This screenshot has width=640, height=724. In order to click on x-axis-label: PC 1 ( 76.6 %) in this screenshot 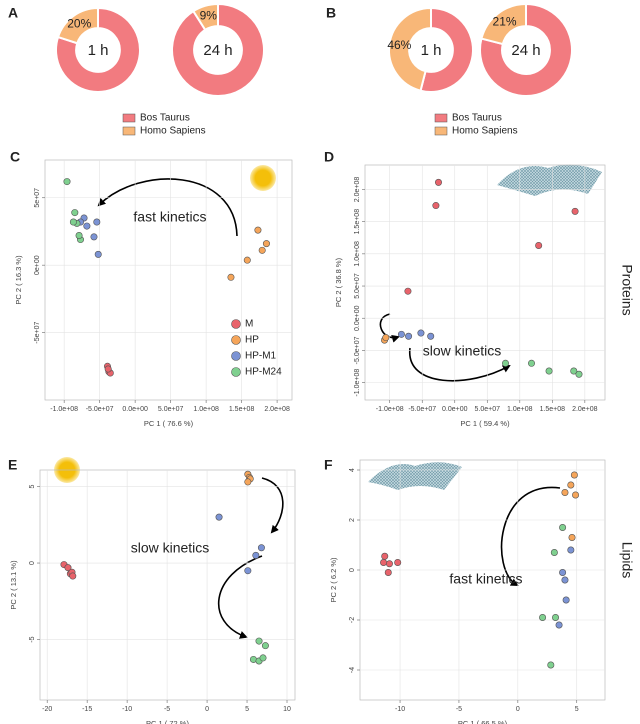, I will do `click(169, 423)`.